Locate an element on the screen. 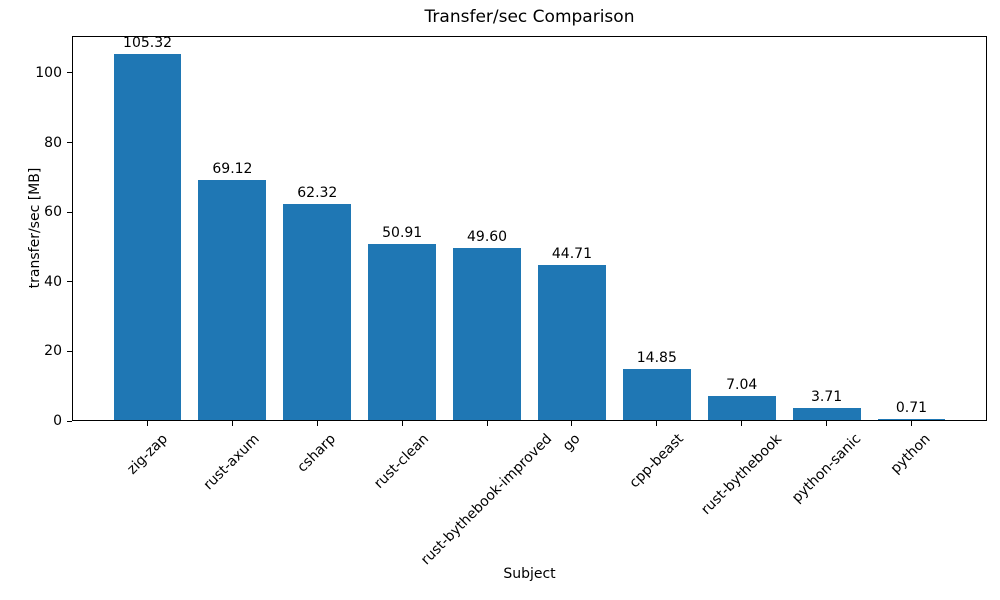 The image size is (1000, 600). bar-value-label: 14.85 is located at coordinates (656, 358).